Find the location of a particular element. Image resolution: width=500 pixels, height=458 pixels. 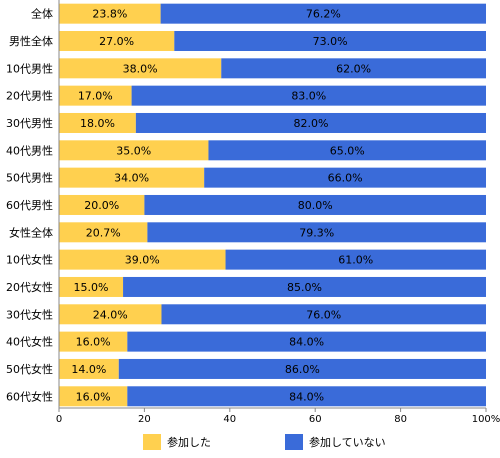

data-label-not-participated: 80.0% is located at coordinates (315, 205).